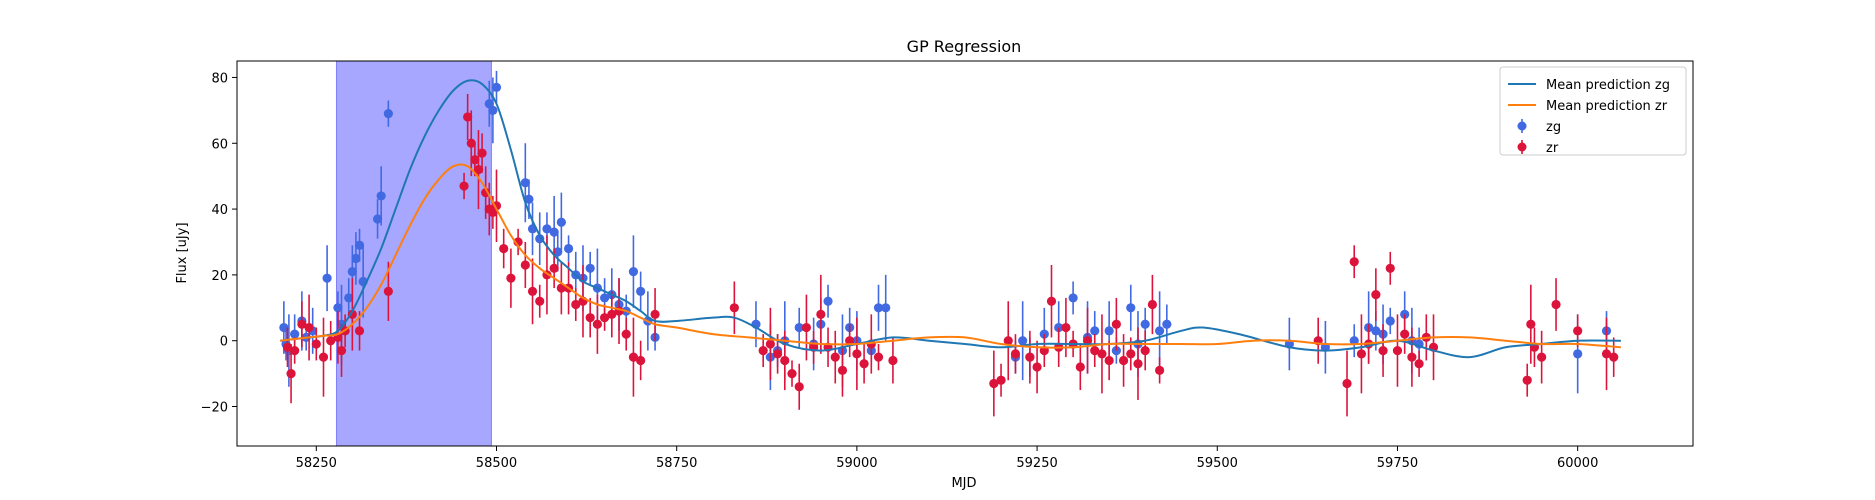  I want to click on legend-swatch-marker, so click(1522, 126).